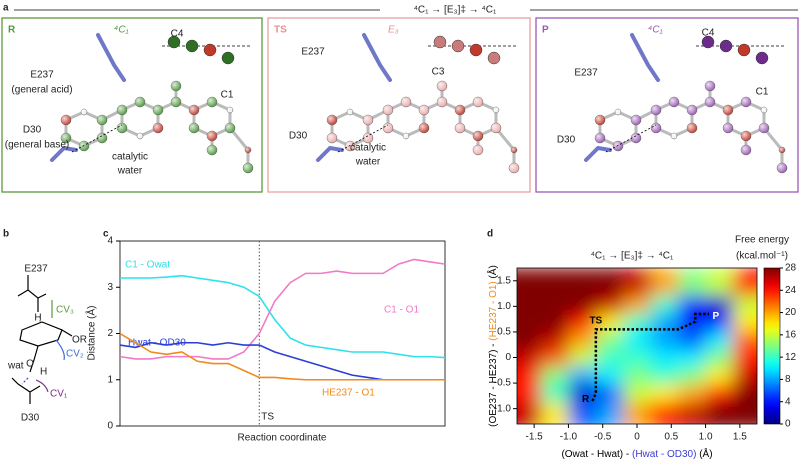 Image resolution: width=800 pixels, height=462 pixels. What do you see at coordinates (36, 269) in the screenshot?
I see `scheme-label: E237` at bounding box center [36, 269].